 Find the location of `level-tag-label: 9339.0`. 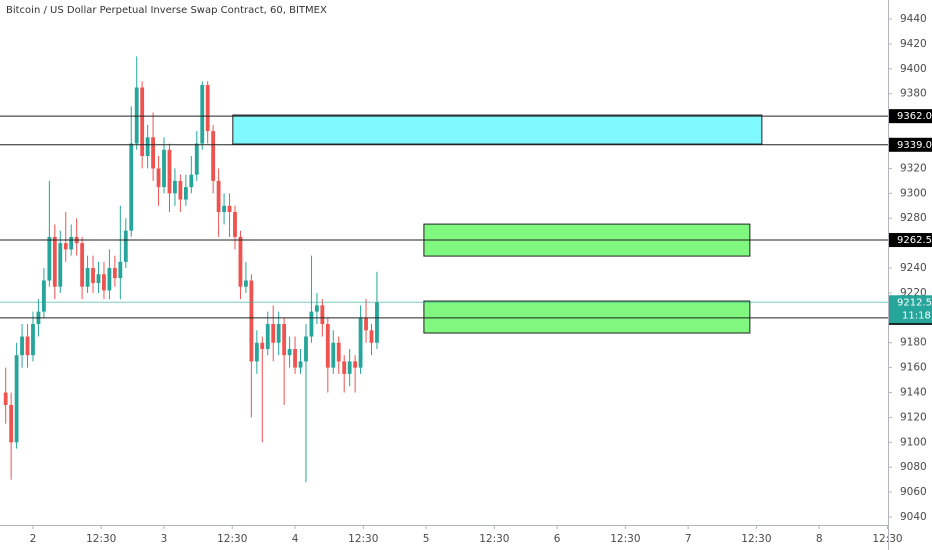

level-tag-label: 9339.0 is located at coordinates (914, 145).